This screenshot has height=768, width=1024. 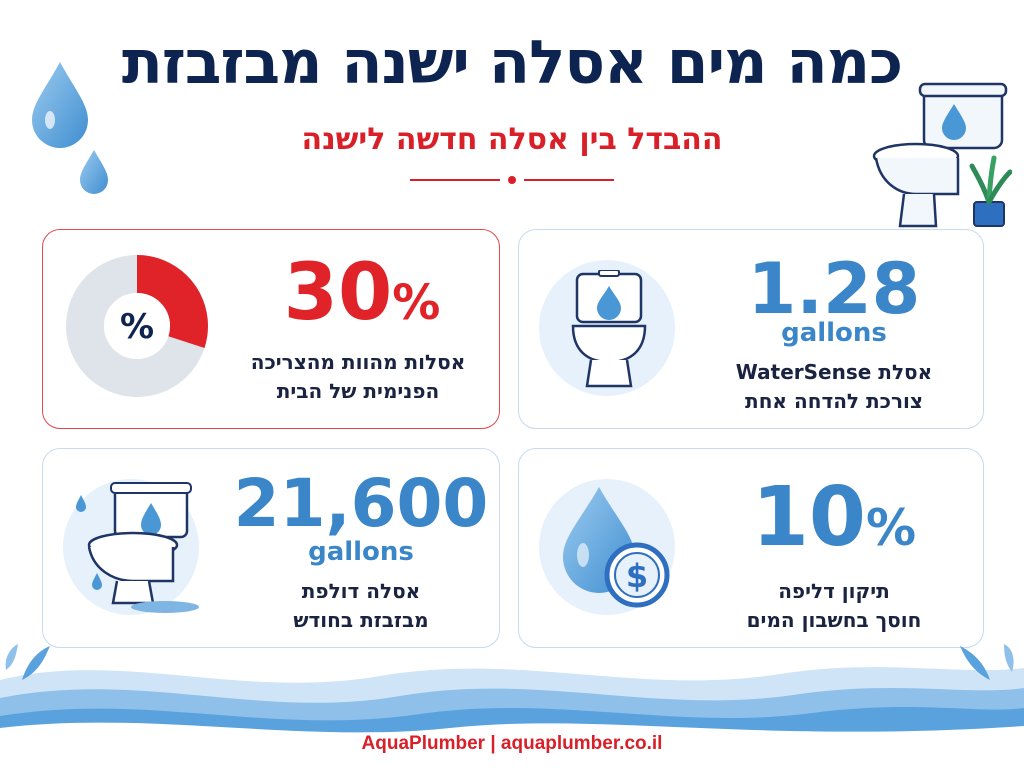 I want to click on stat-description-line-2: צורכת להדחה אחת, so click(x=834, y=401).